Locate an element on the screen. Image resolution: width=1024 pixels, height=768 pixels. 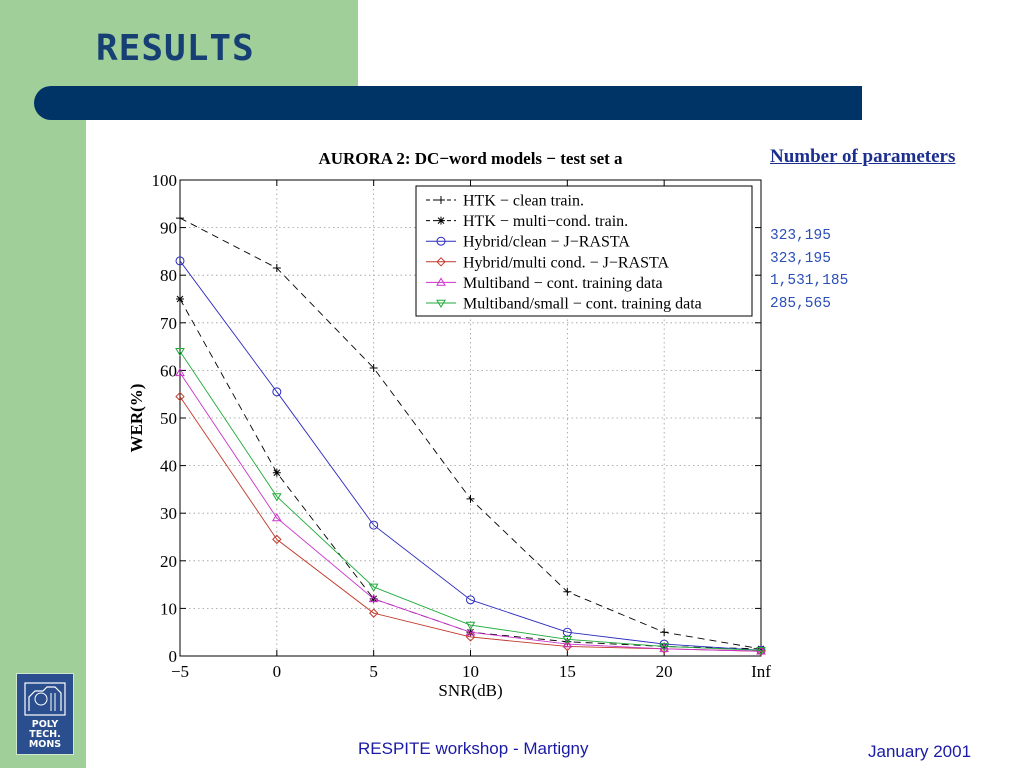
legend-label: Hybrid/multi cond. − J−RASTA is located at coordinates (566, 262).